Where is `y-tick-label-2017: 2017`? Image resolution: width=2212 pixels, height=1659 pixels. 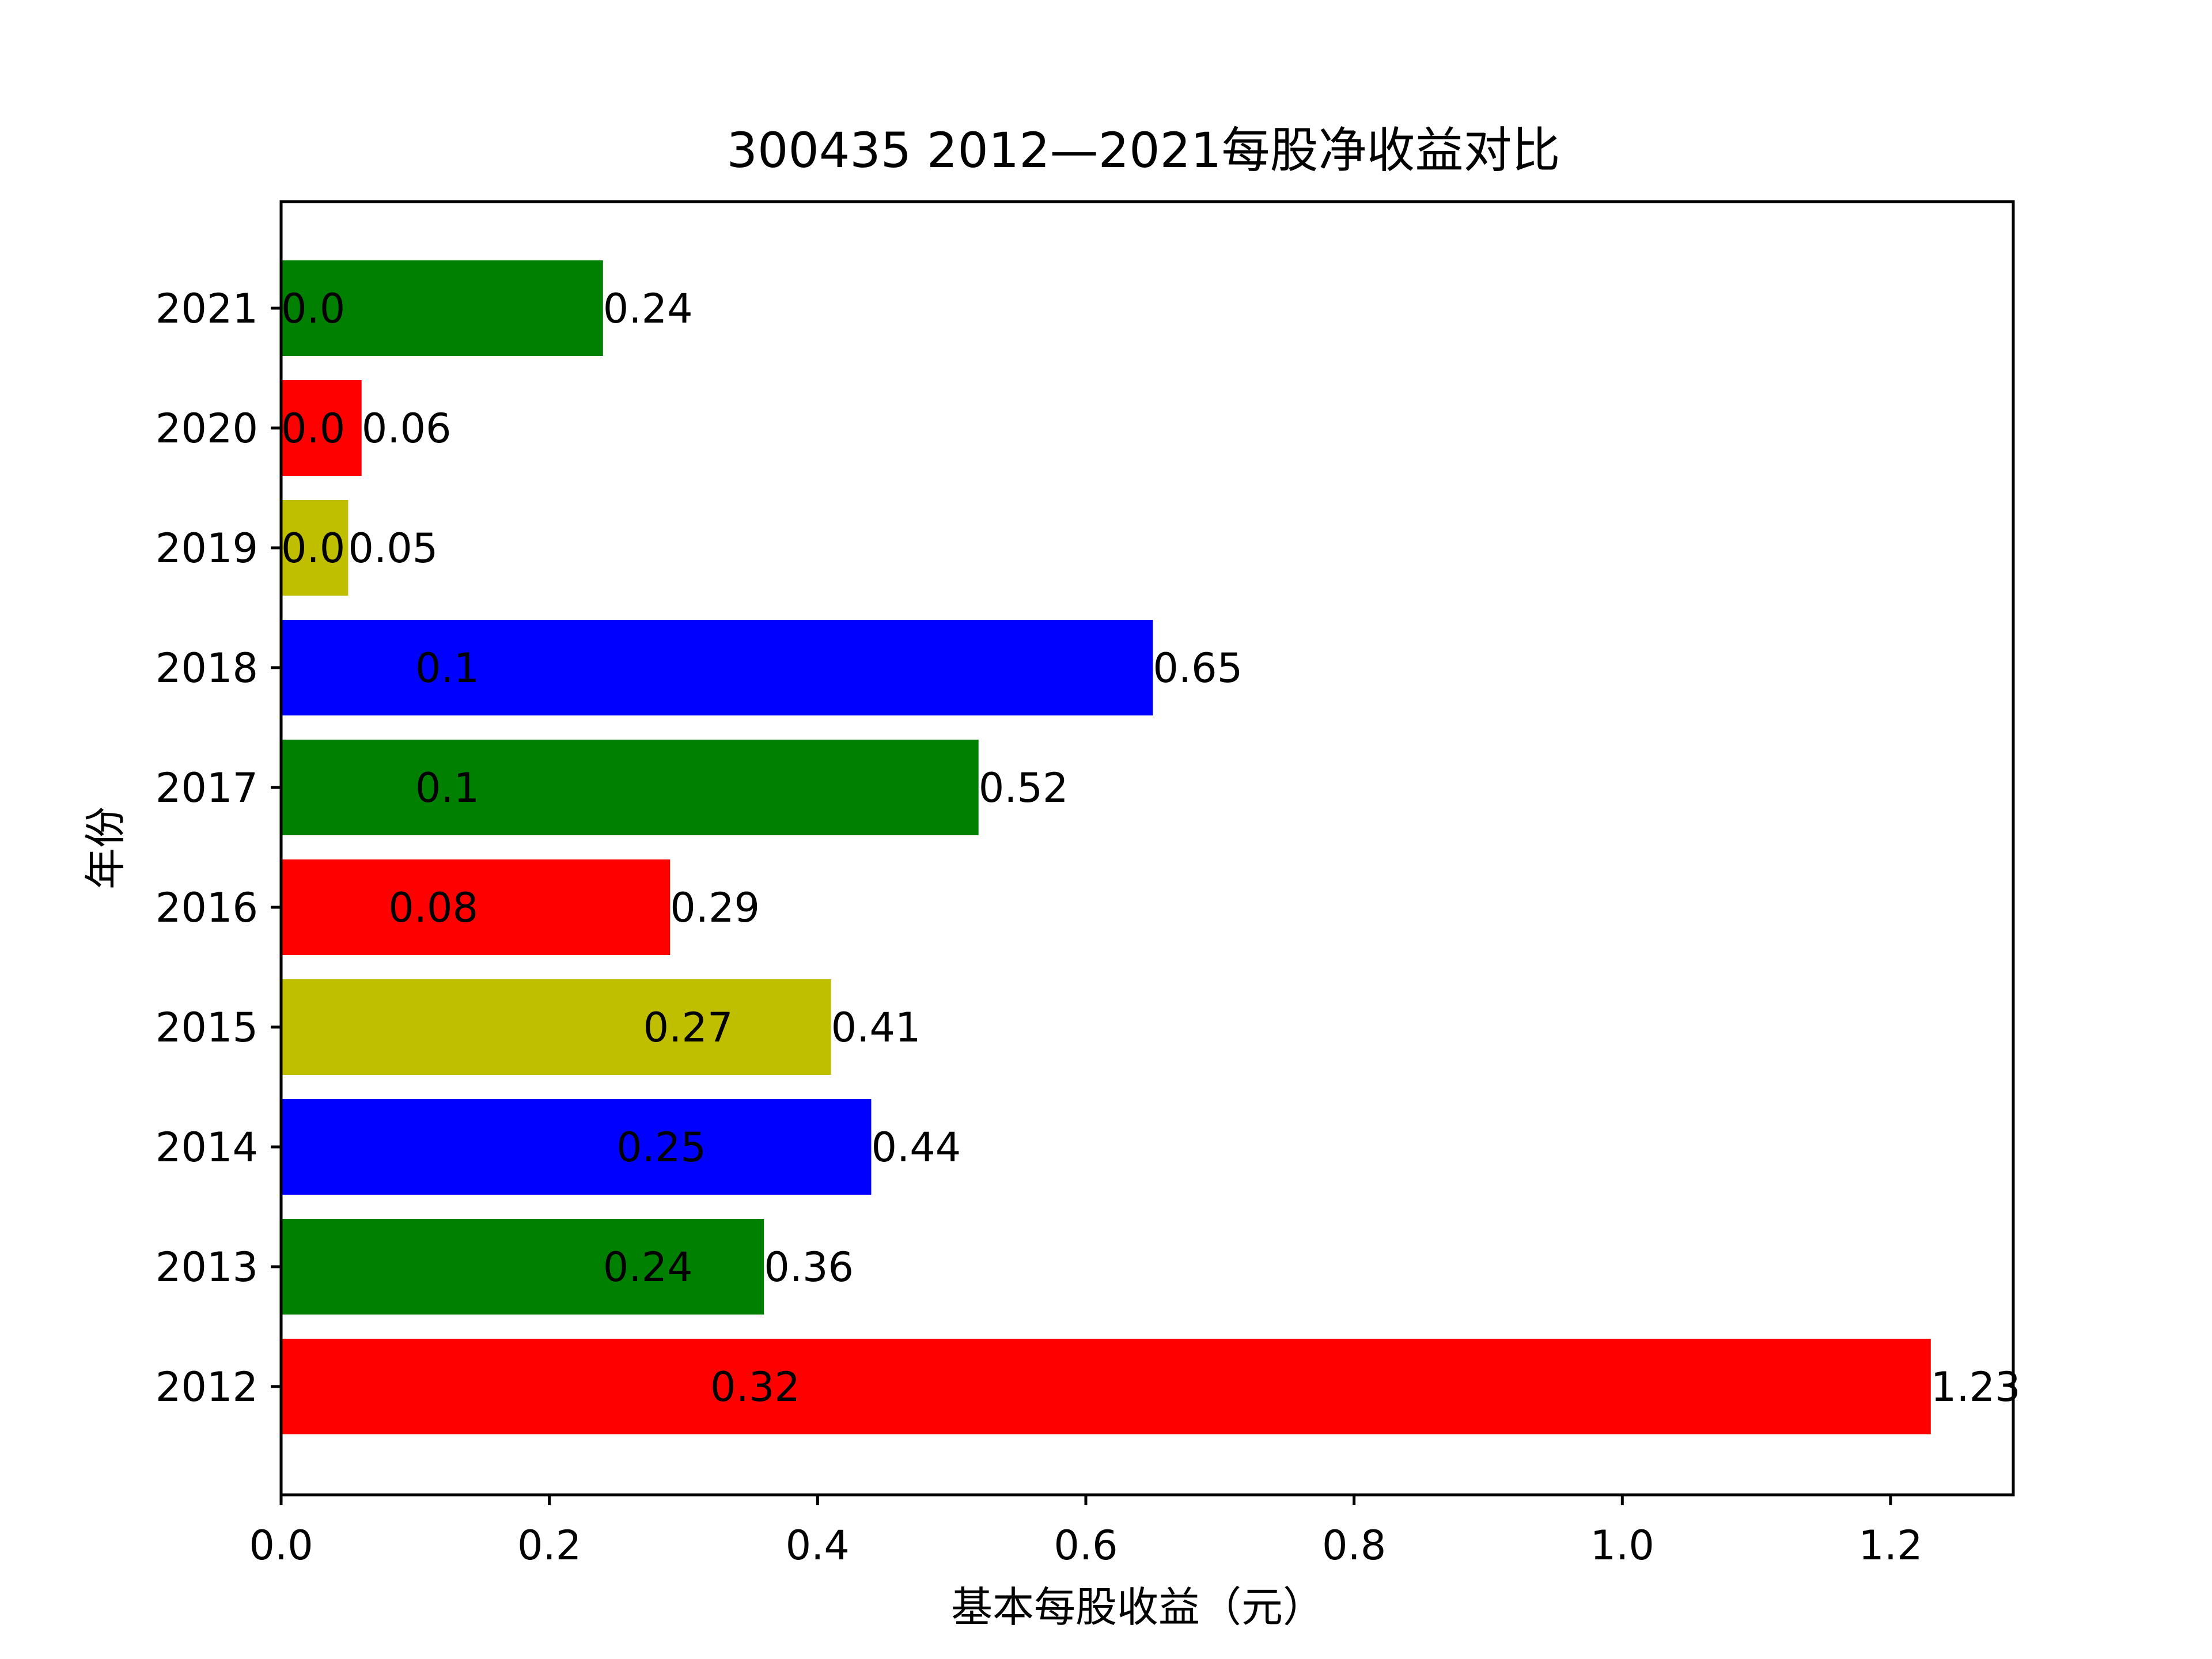 y-tick-label-2017: 2017 is located at coordinates (207, 788).